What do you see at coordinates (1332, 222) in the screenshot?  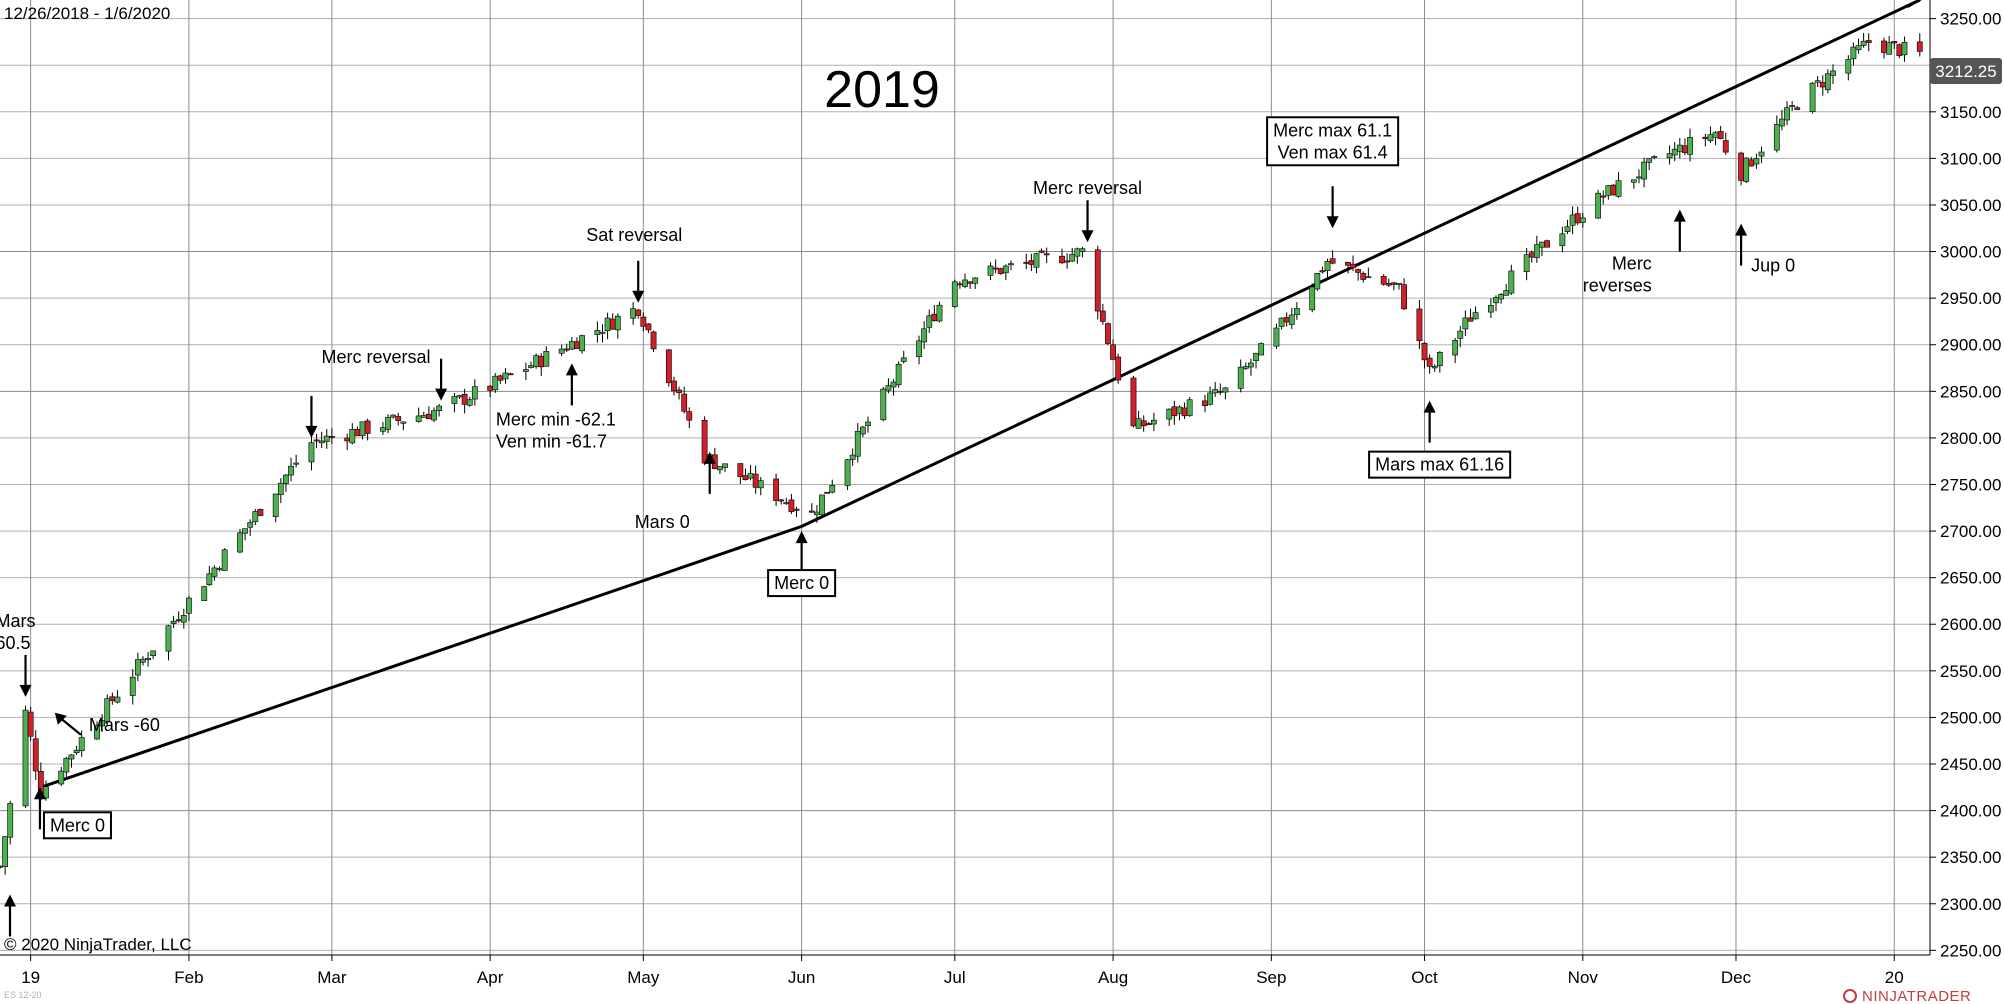 I see `annotation-merc-max-arrow-head` at bounding box center [1332, 222].